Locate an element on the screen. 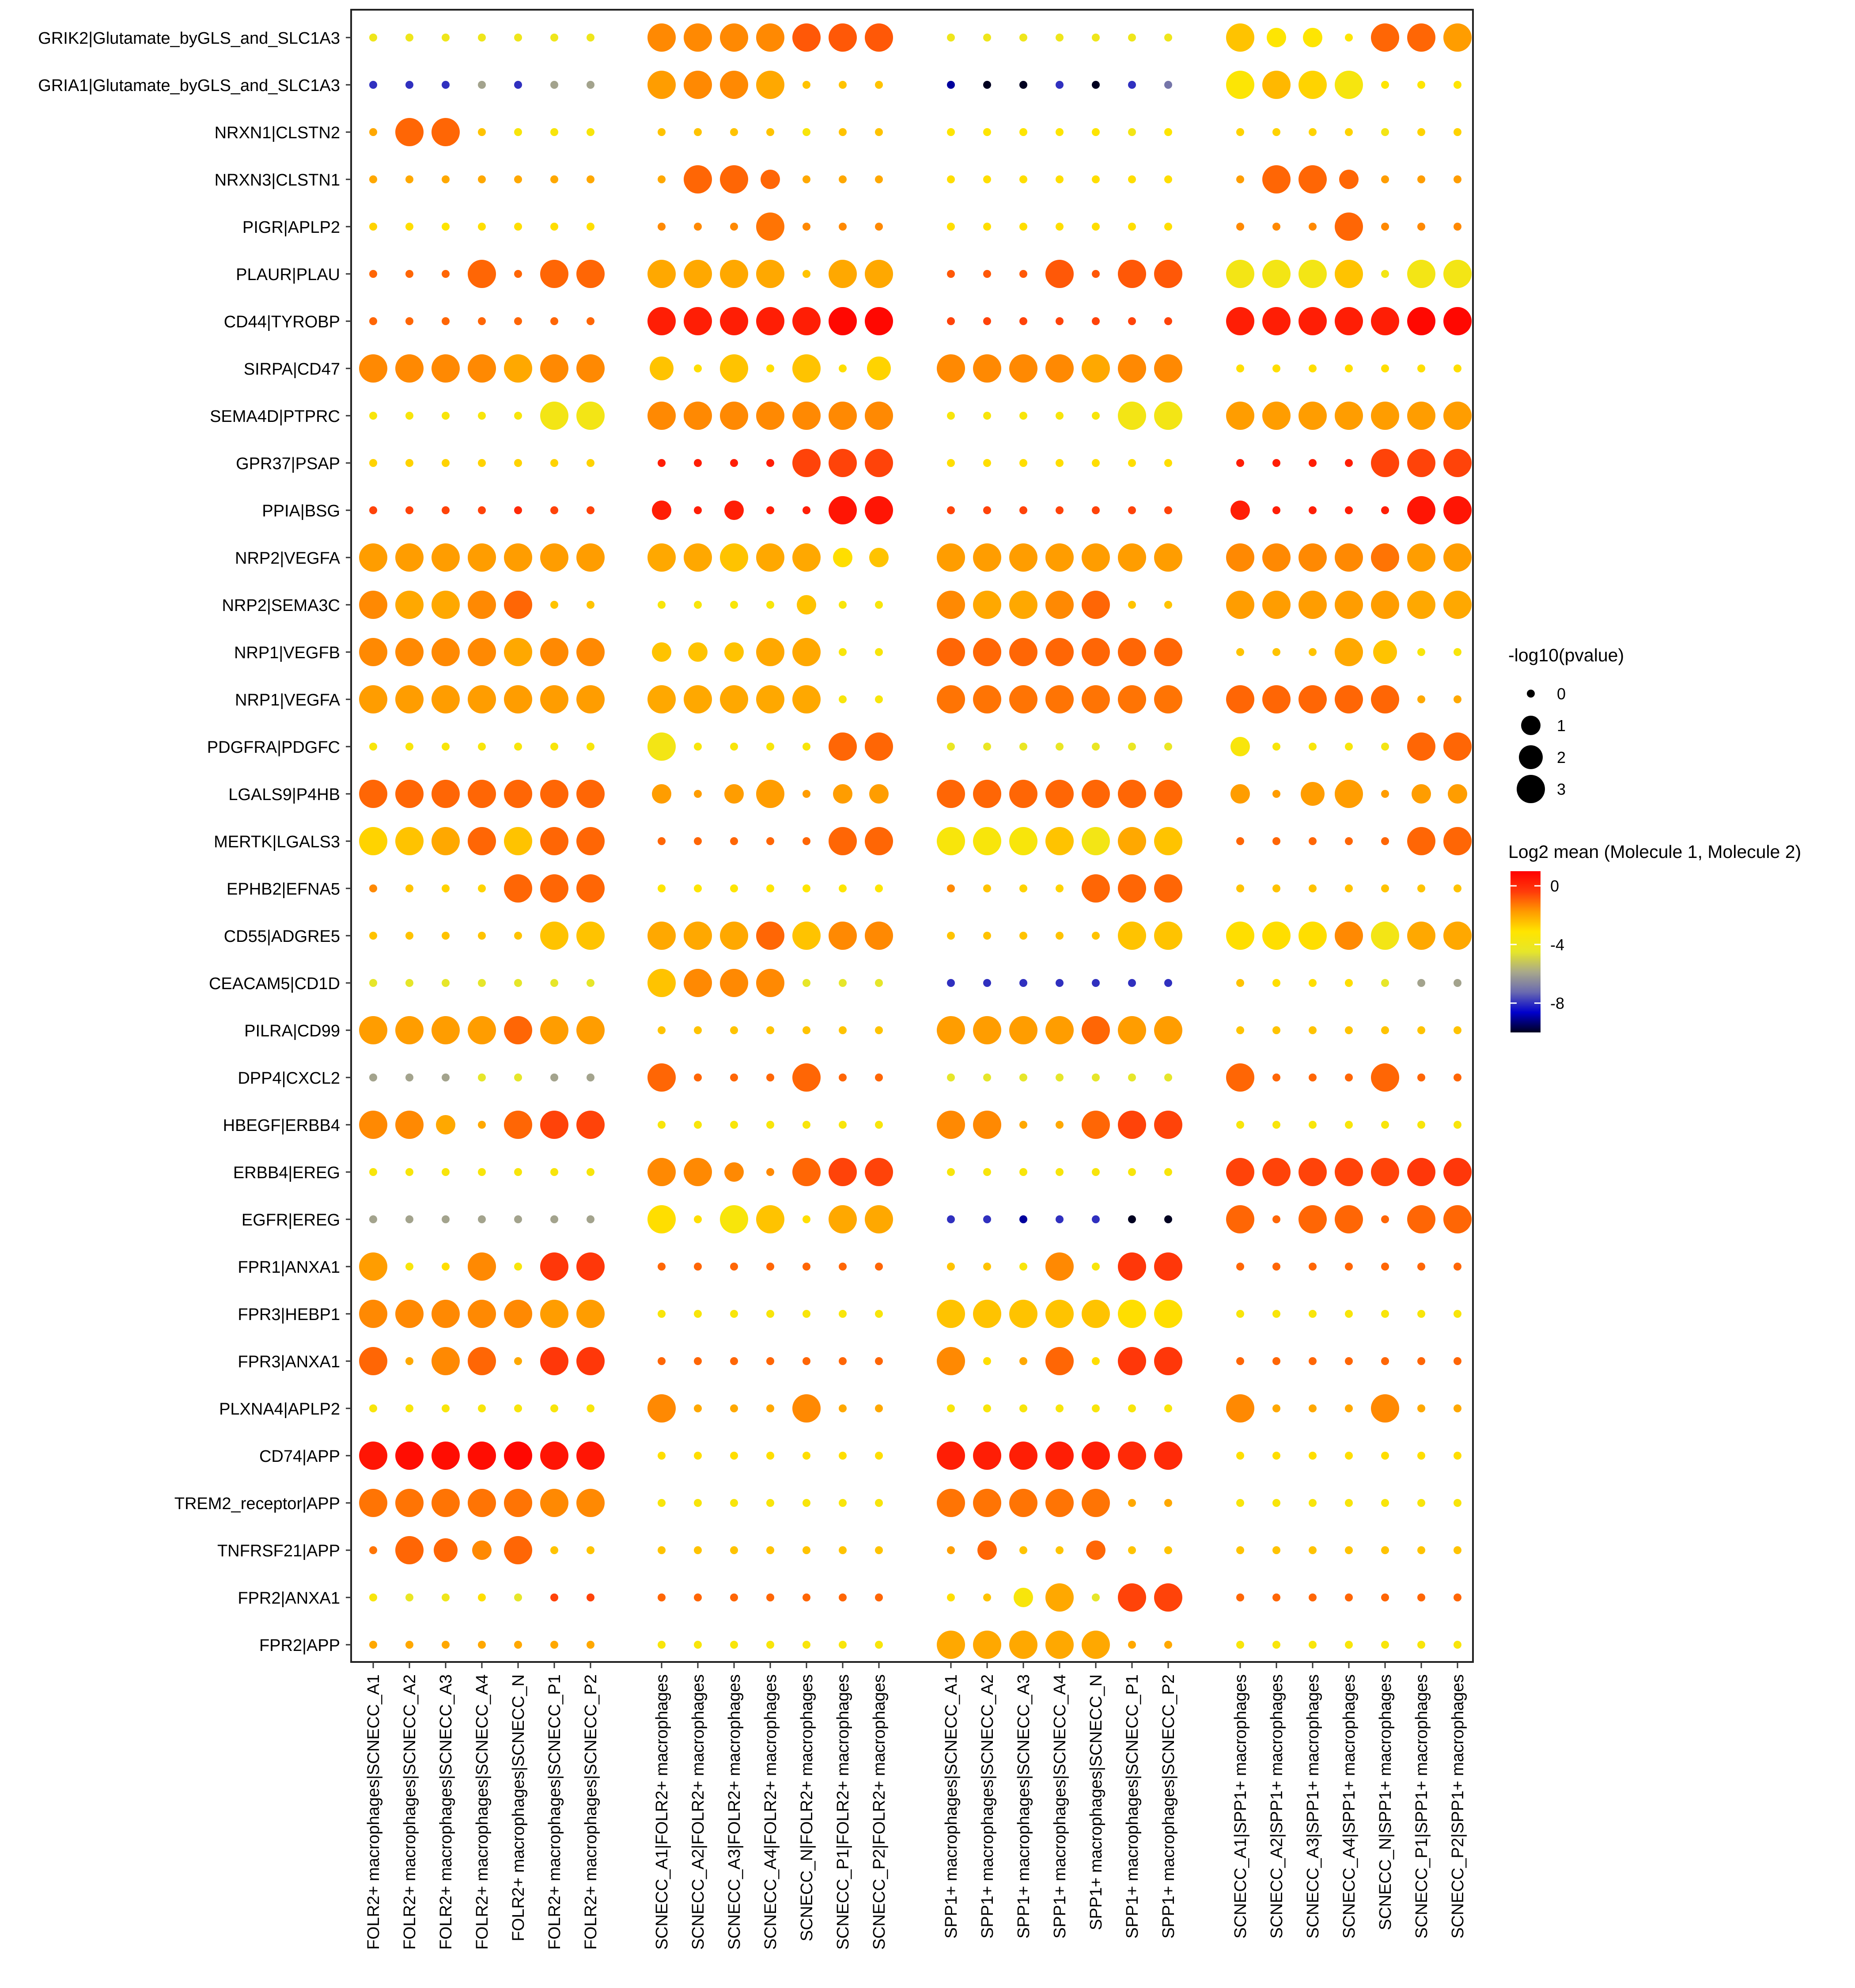  column-label: SCNECC_A4|FOLR2+ macrophages is located at coordinates (770, 1812).